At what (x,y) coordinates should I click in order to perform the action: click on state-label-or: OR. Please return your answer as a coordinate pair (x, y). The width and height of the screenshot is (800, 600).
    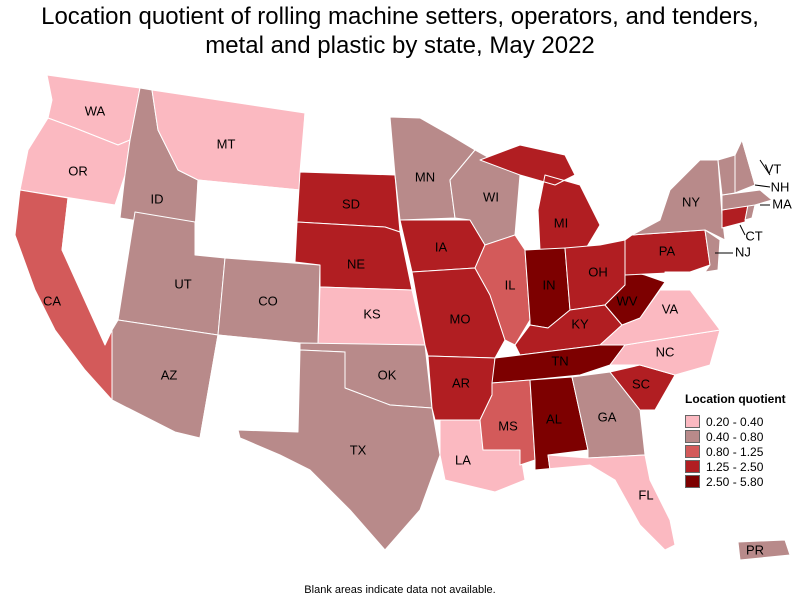
    Looking at the image, I should click on (78, 170).